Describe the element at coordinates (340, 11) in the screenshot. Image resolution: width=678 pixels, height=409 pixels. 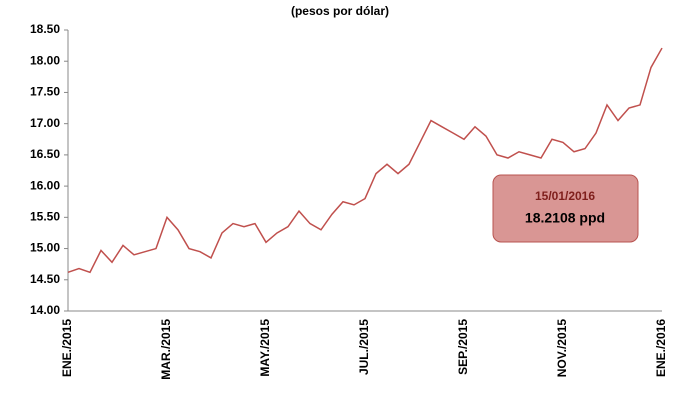
I see `chart-title: (pesos por dólar)` at that location.